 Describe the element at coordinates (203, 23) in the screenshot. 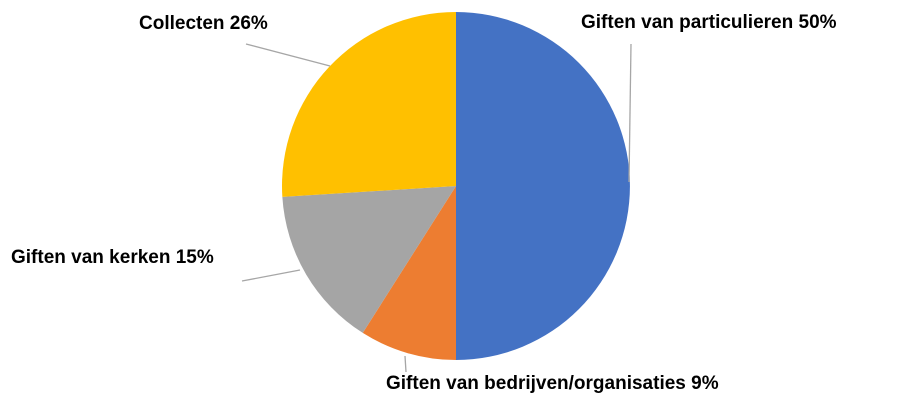

I see `data-label-collecten: Collecten 26%` at that location.